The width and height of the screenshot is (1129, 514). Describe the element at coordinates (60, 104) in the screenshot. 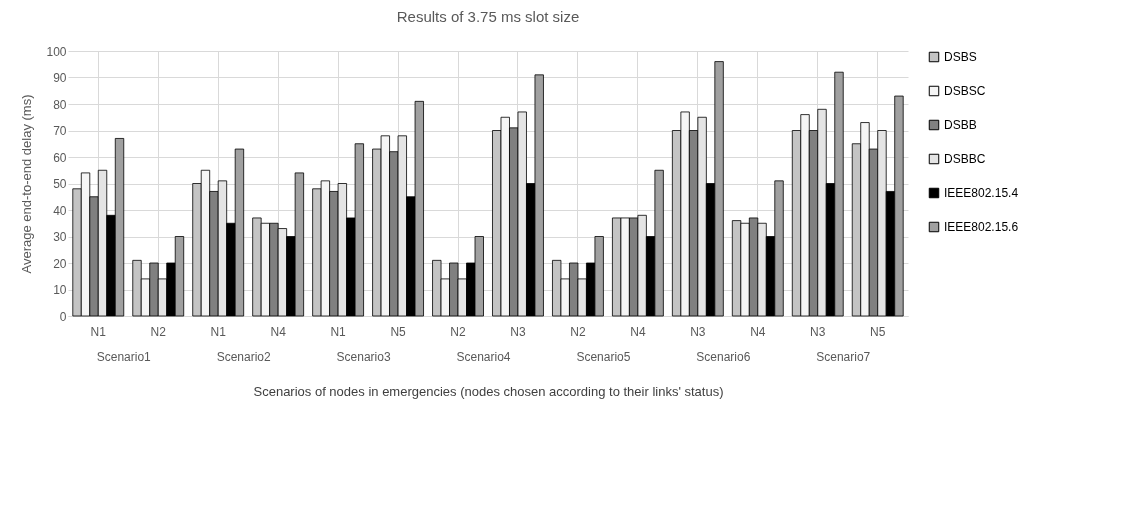

I see `y-tick-label: 80` at that location.